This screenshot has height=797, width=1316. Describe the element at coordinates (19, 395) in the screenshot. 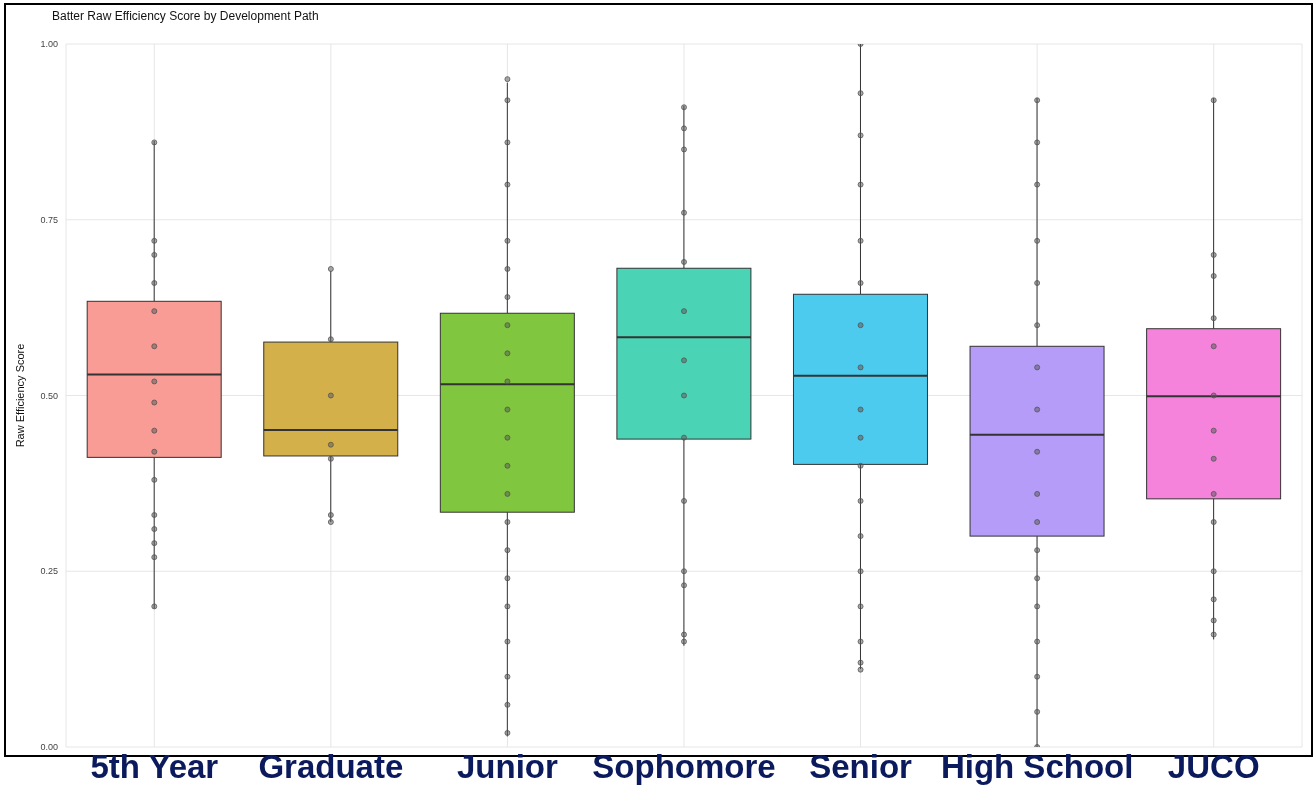

I see `y-axis-title: Raw Efficiency Score` at that location.